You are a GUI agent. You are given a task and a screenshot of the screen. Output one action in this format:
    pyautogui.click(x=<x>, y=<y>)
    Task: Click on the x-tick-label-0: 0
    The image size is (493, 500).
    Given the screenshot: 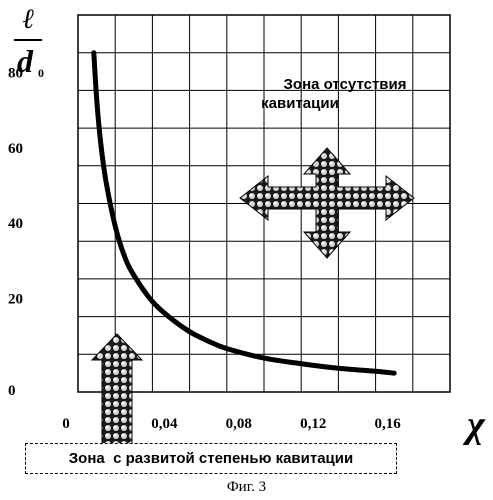 What is the action you would take?
    pyautogui.click(x=66, y=424)
    